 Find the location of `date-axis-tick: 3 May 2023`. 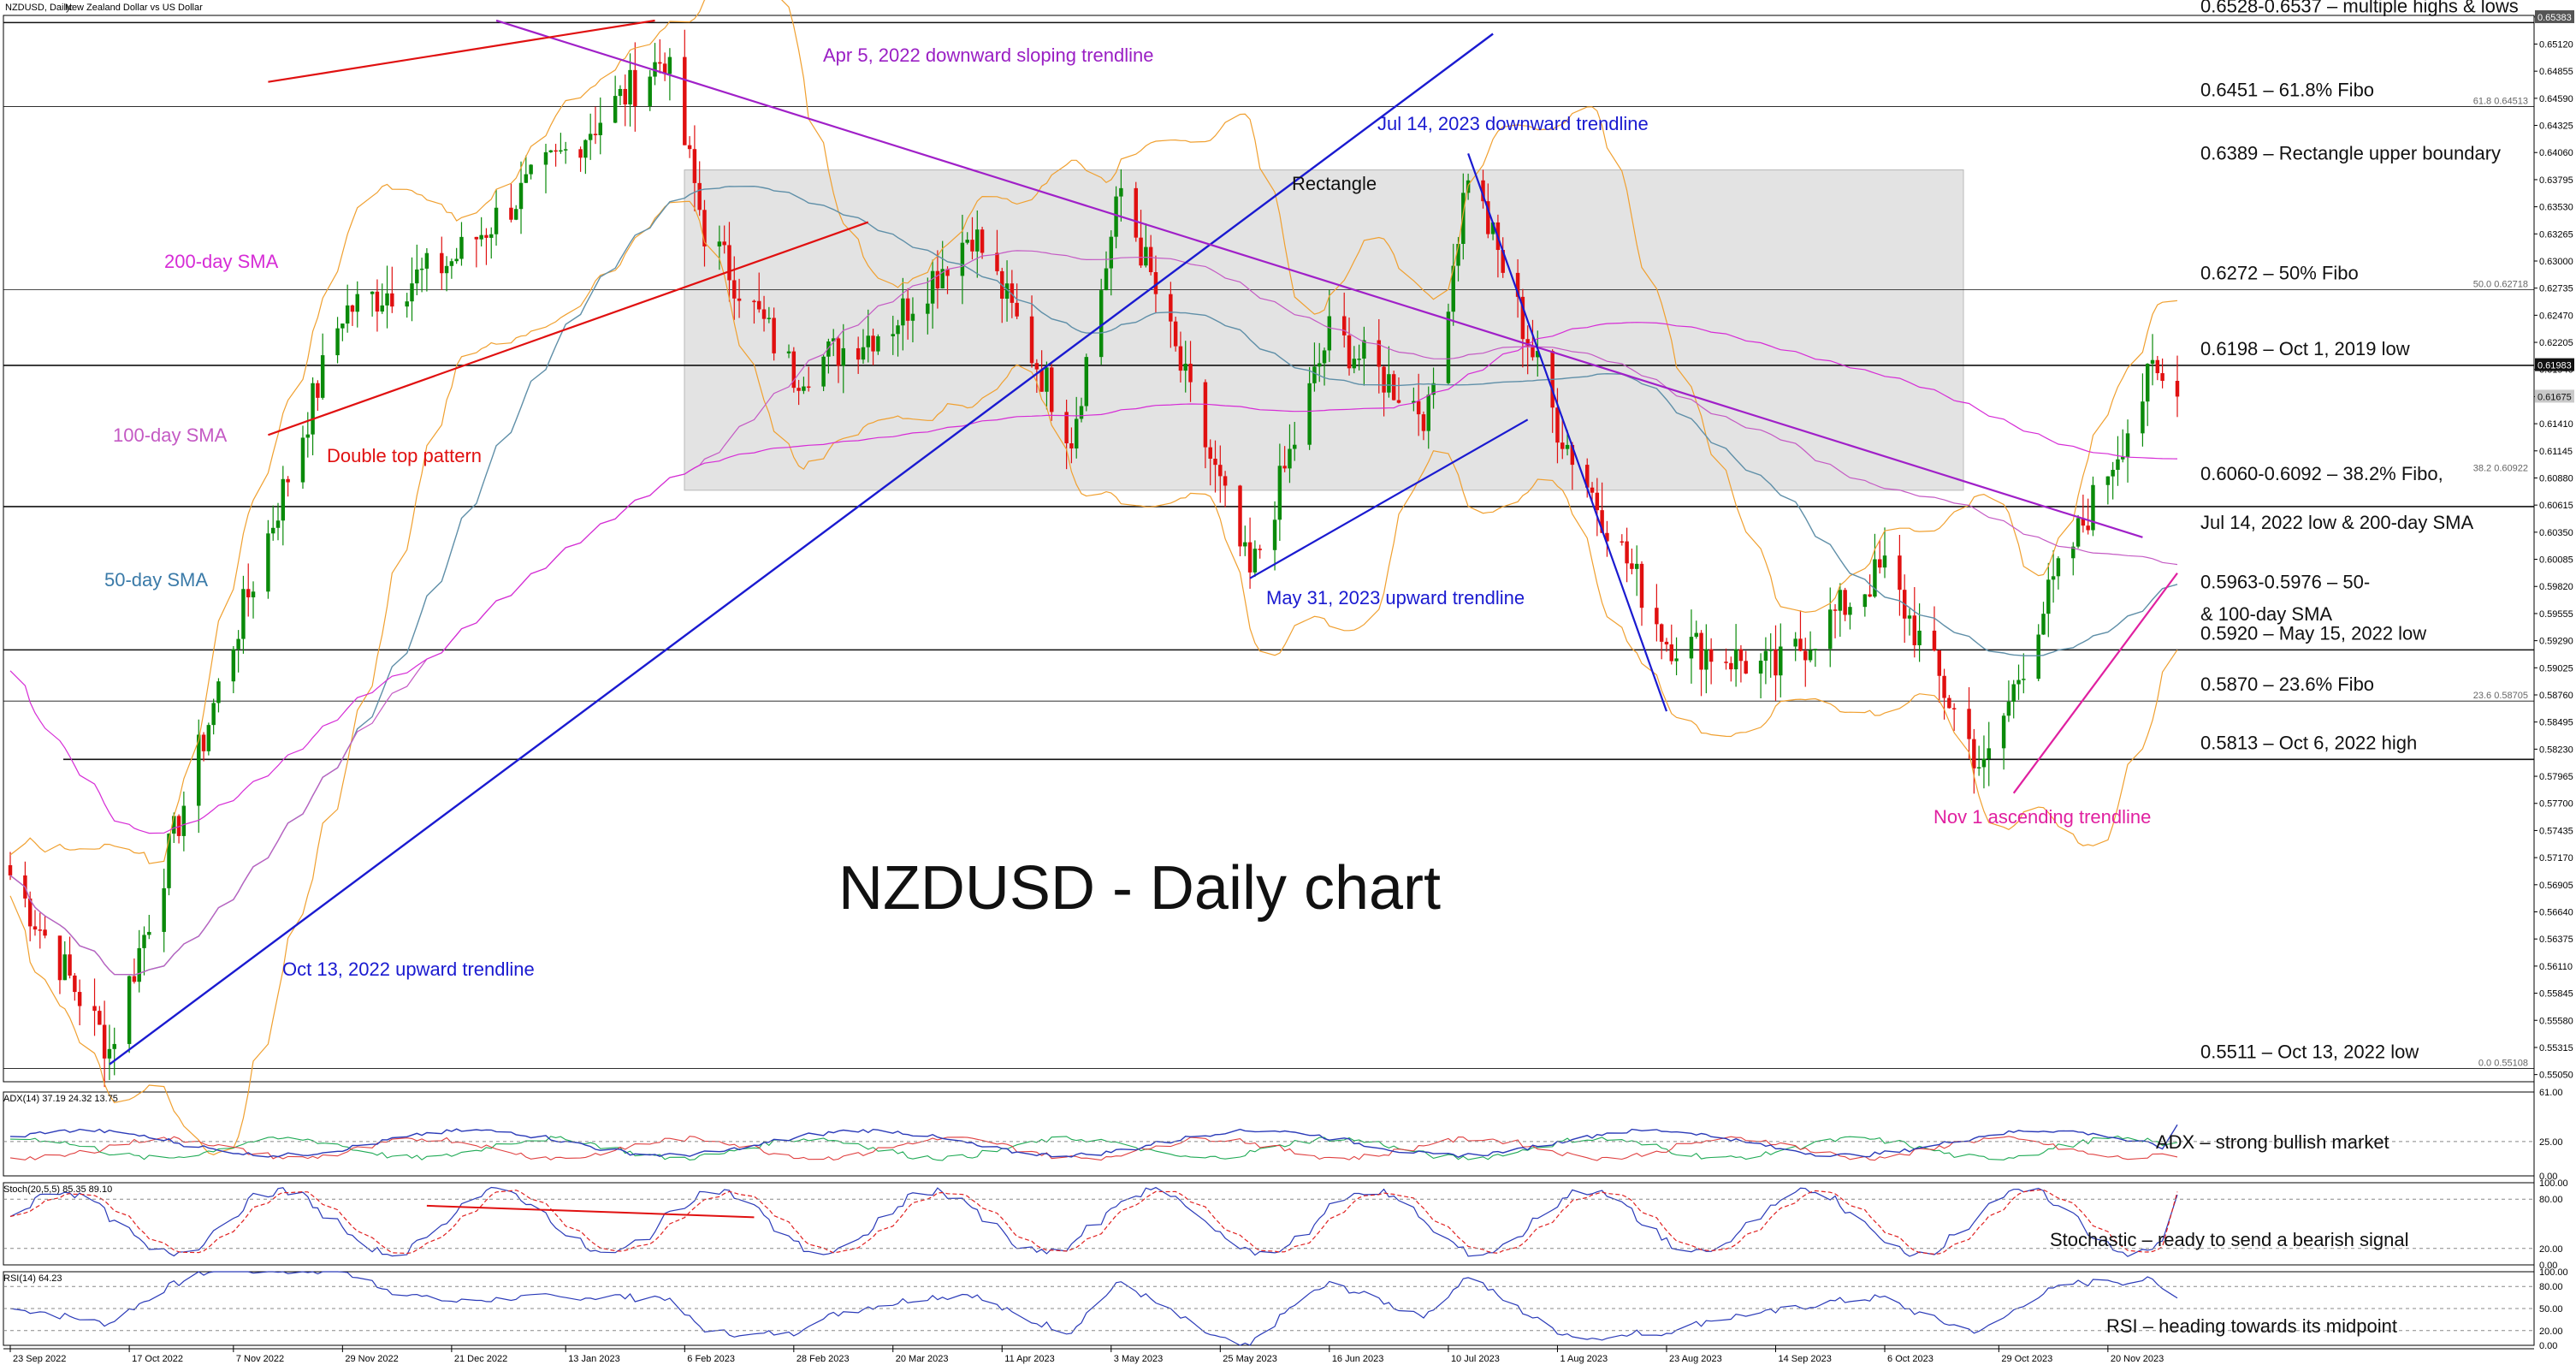

date-axis-tick: 3 May 2023 is located at coordinates (1138, 1359).